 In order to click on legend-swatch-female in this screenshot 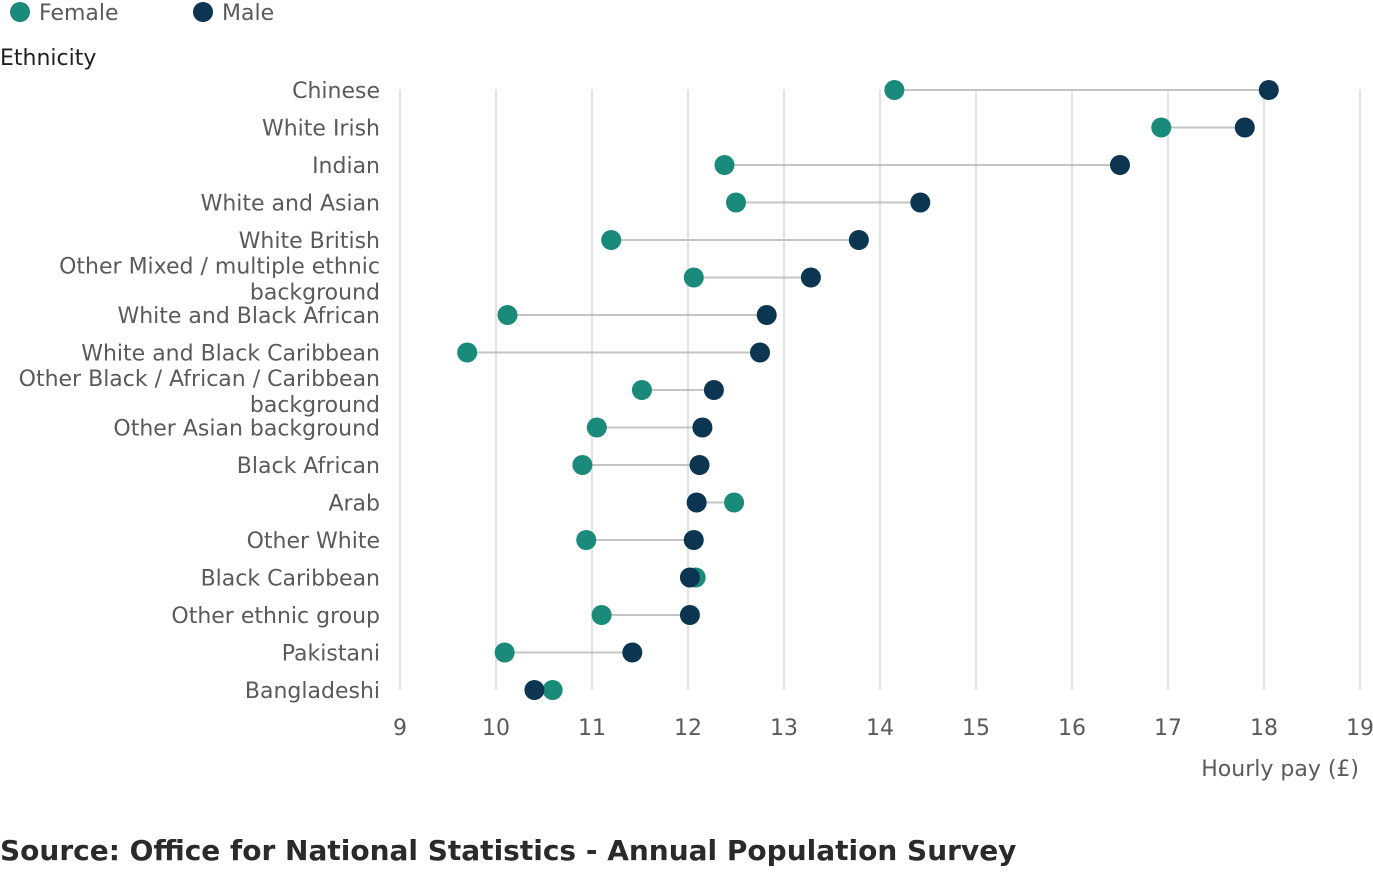, I will do `click(20, 12)`.